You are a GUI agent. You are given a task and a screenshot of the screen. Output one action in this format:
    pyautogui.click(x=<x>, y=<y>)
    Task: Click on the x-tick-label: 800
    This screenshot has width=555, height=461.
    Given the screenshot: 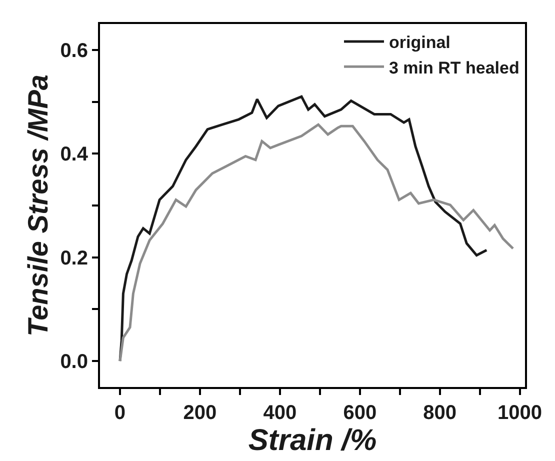 What is the action you would take?
    pyautogui.click(x=440, y=413)
    